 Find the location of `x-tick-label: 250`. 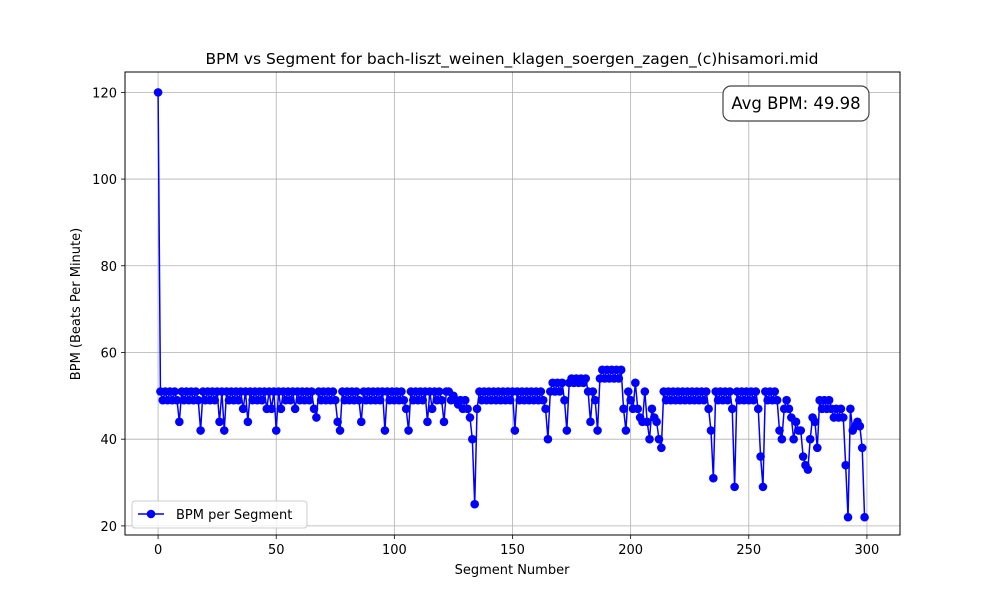

x-tick-label: 250 is located at coordinates (748, 550).